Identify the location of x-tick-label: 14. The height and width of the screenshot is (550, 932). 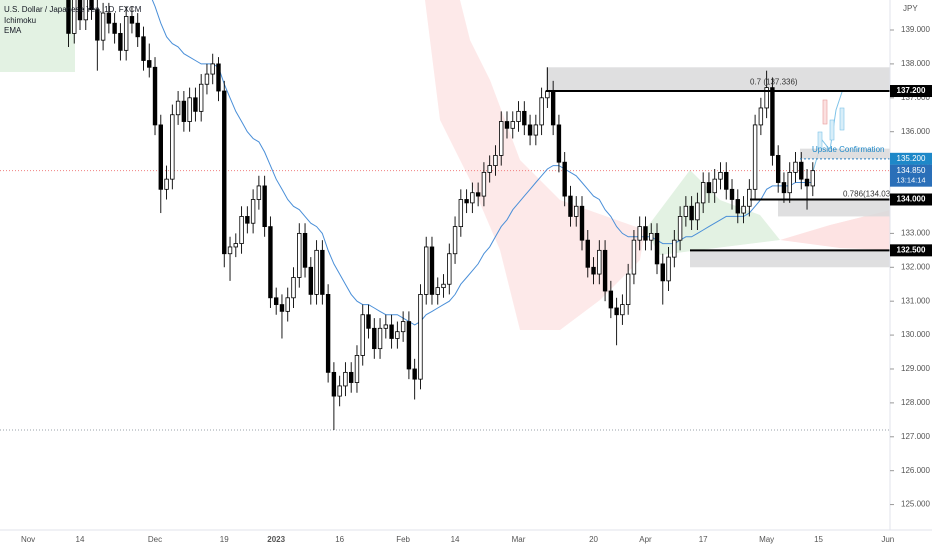
(455, 539).